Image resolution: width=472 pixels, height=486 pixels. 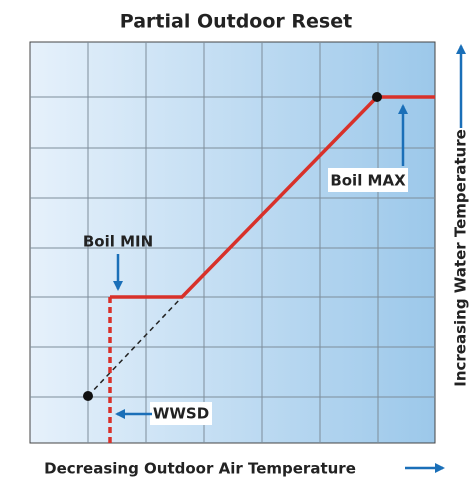 I want to click on title: Partial Outdoor Reset, so click(x=236, y=22).